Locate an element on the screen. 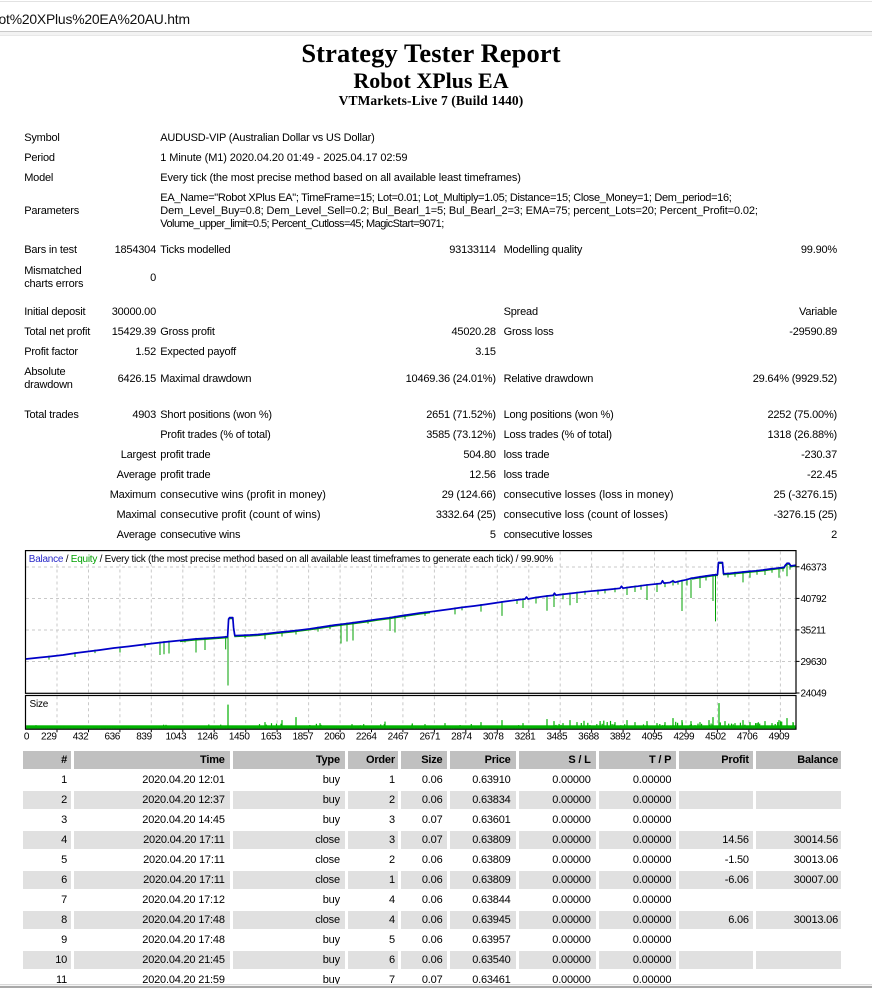 The width and height of the screenshot is (872, 991). svg-text: 46373 is located at coordinates (814, 567).